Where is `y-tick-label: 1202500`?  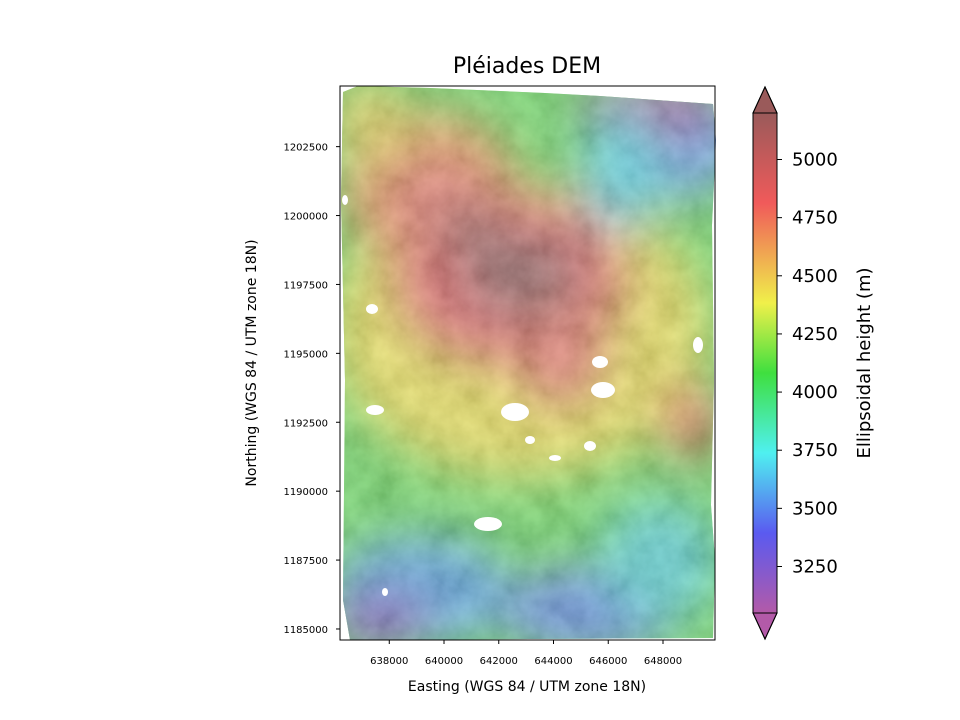 y-tick-label: 1202500 is located at coordinates (305, 148).